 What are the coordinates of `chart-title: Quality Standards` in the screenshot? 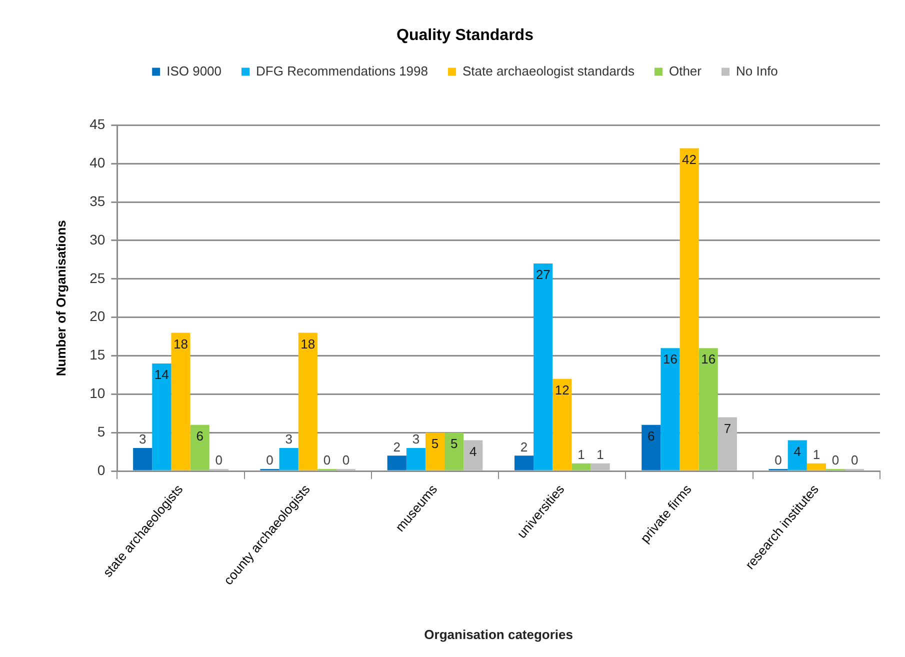 It's located at (465, 35).